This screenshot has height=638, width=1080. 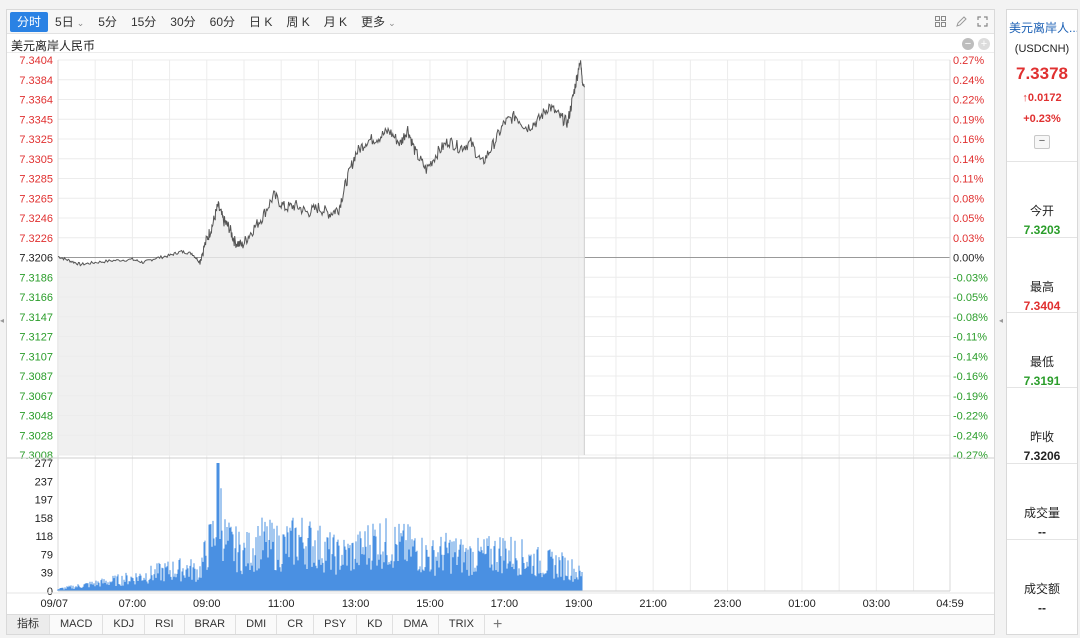 What do you see at coordinates (968, 259) in the screenshot?
I see `pct-tick-label: 0.00%` at bounding box center [968, 259].